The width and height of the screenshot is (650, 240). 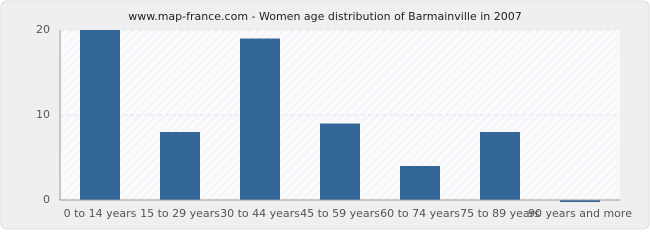 What do you see at coordinates (43, 29) in the screenshot?
I see `y-tick-label: 20` at bounding box center [43, 29].